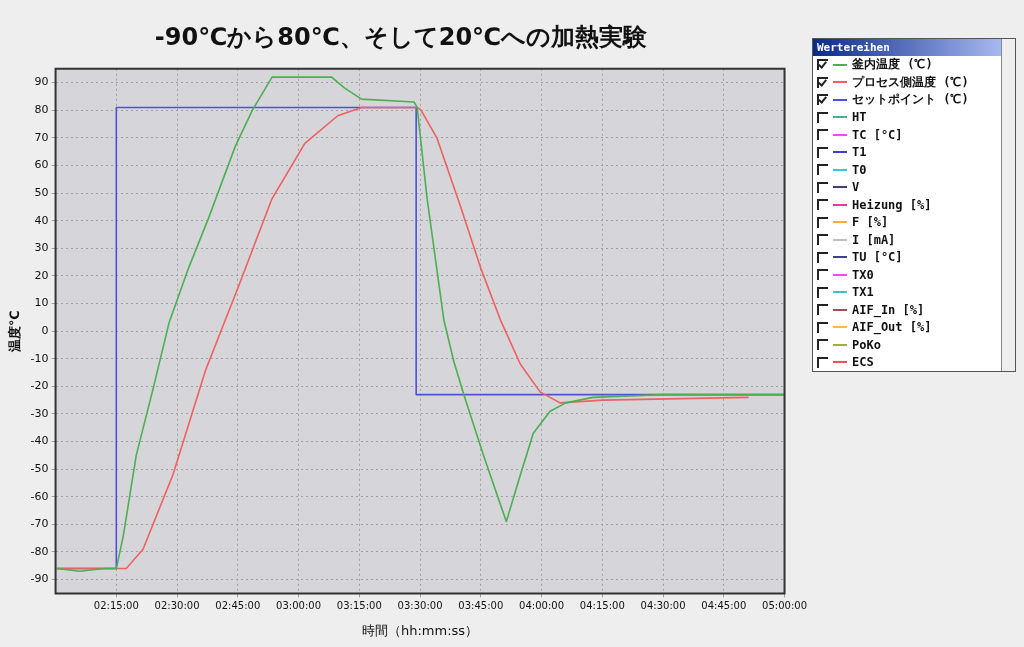 The width and height of the screenshot is (1024, 647). What do you see at coordinates (41, 303) in the screenshot?
I see `y-tick-label: 10` at bounding box center [41, 303].